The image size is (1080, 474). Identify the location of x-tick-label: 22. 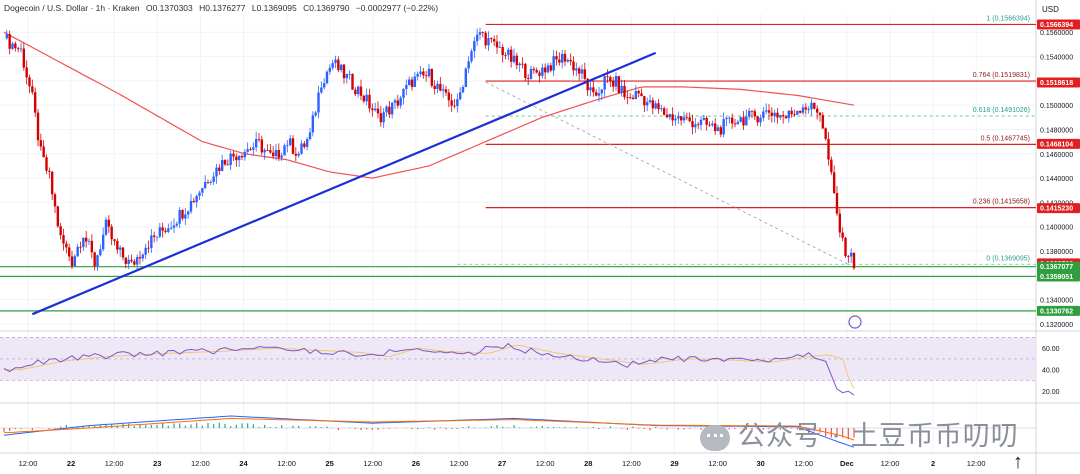
(71, 463).